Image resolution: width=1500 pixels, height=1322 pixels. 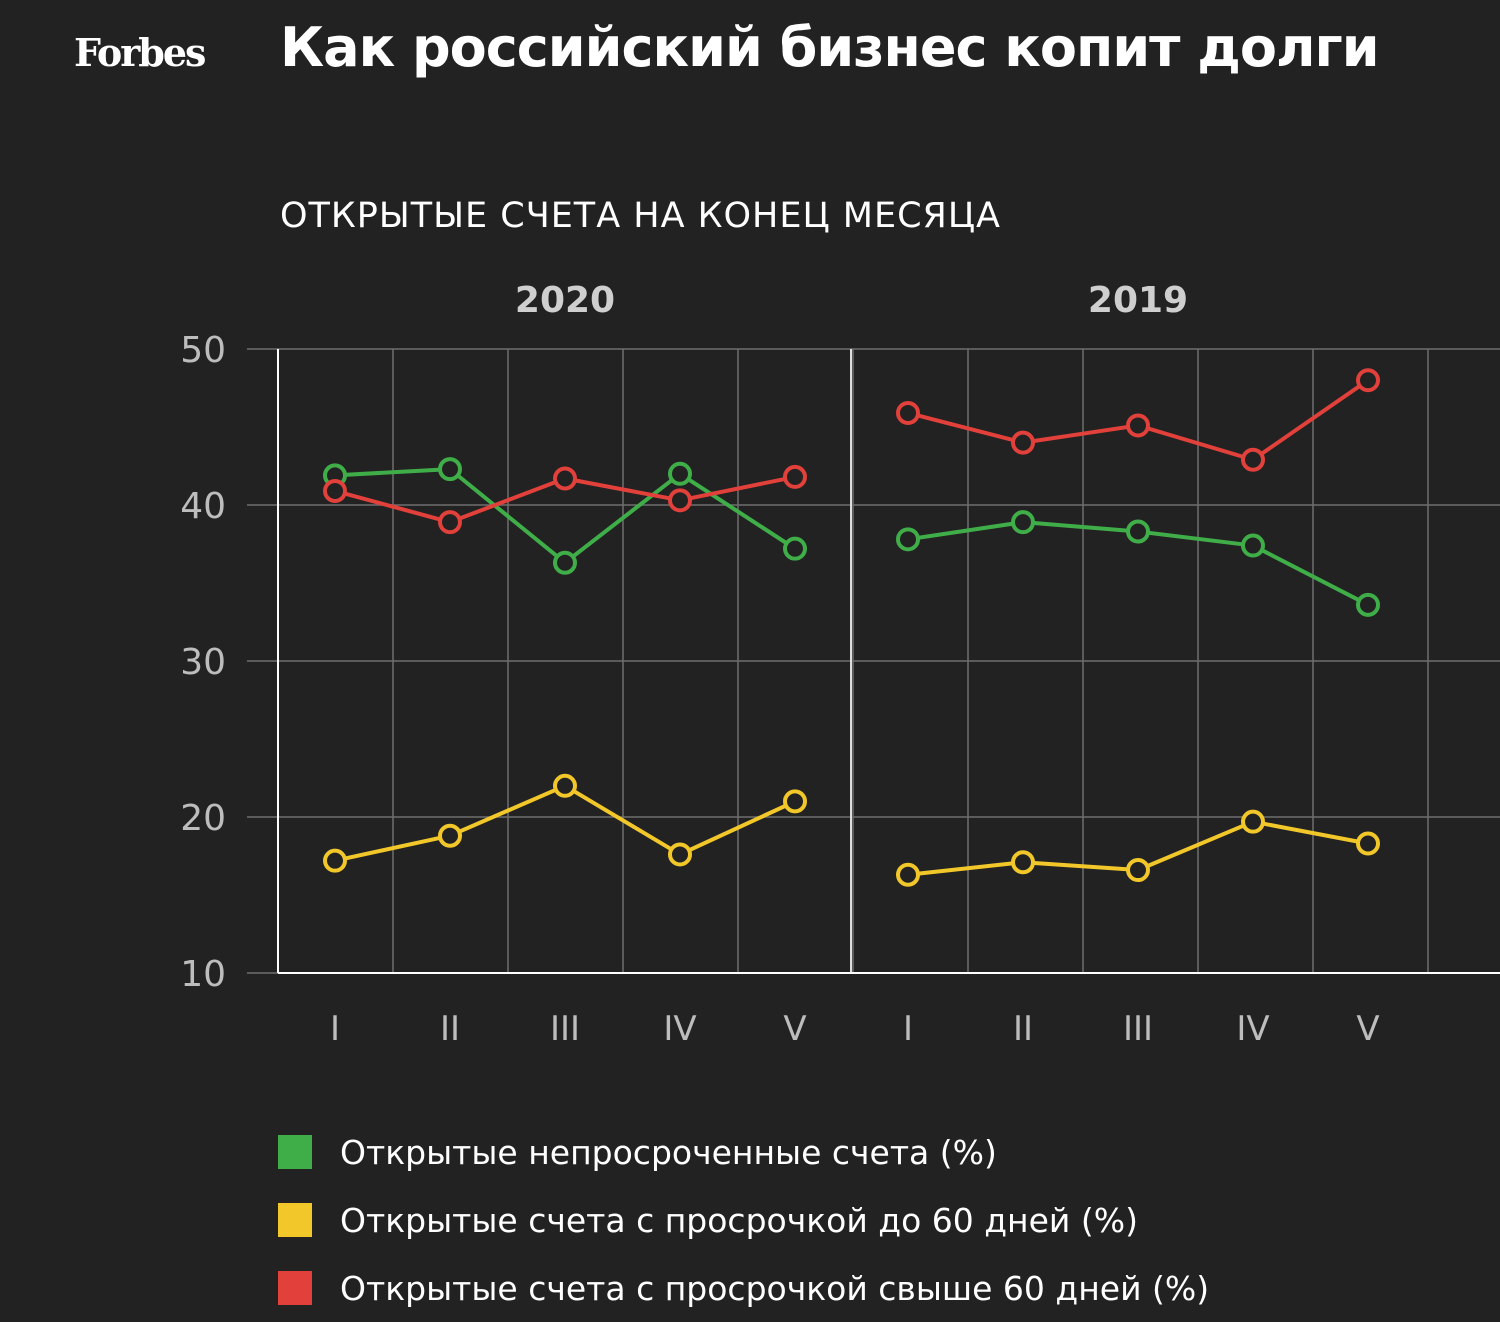 I want to click on legend-swatch-green, so click(x=295, y=1152).